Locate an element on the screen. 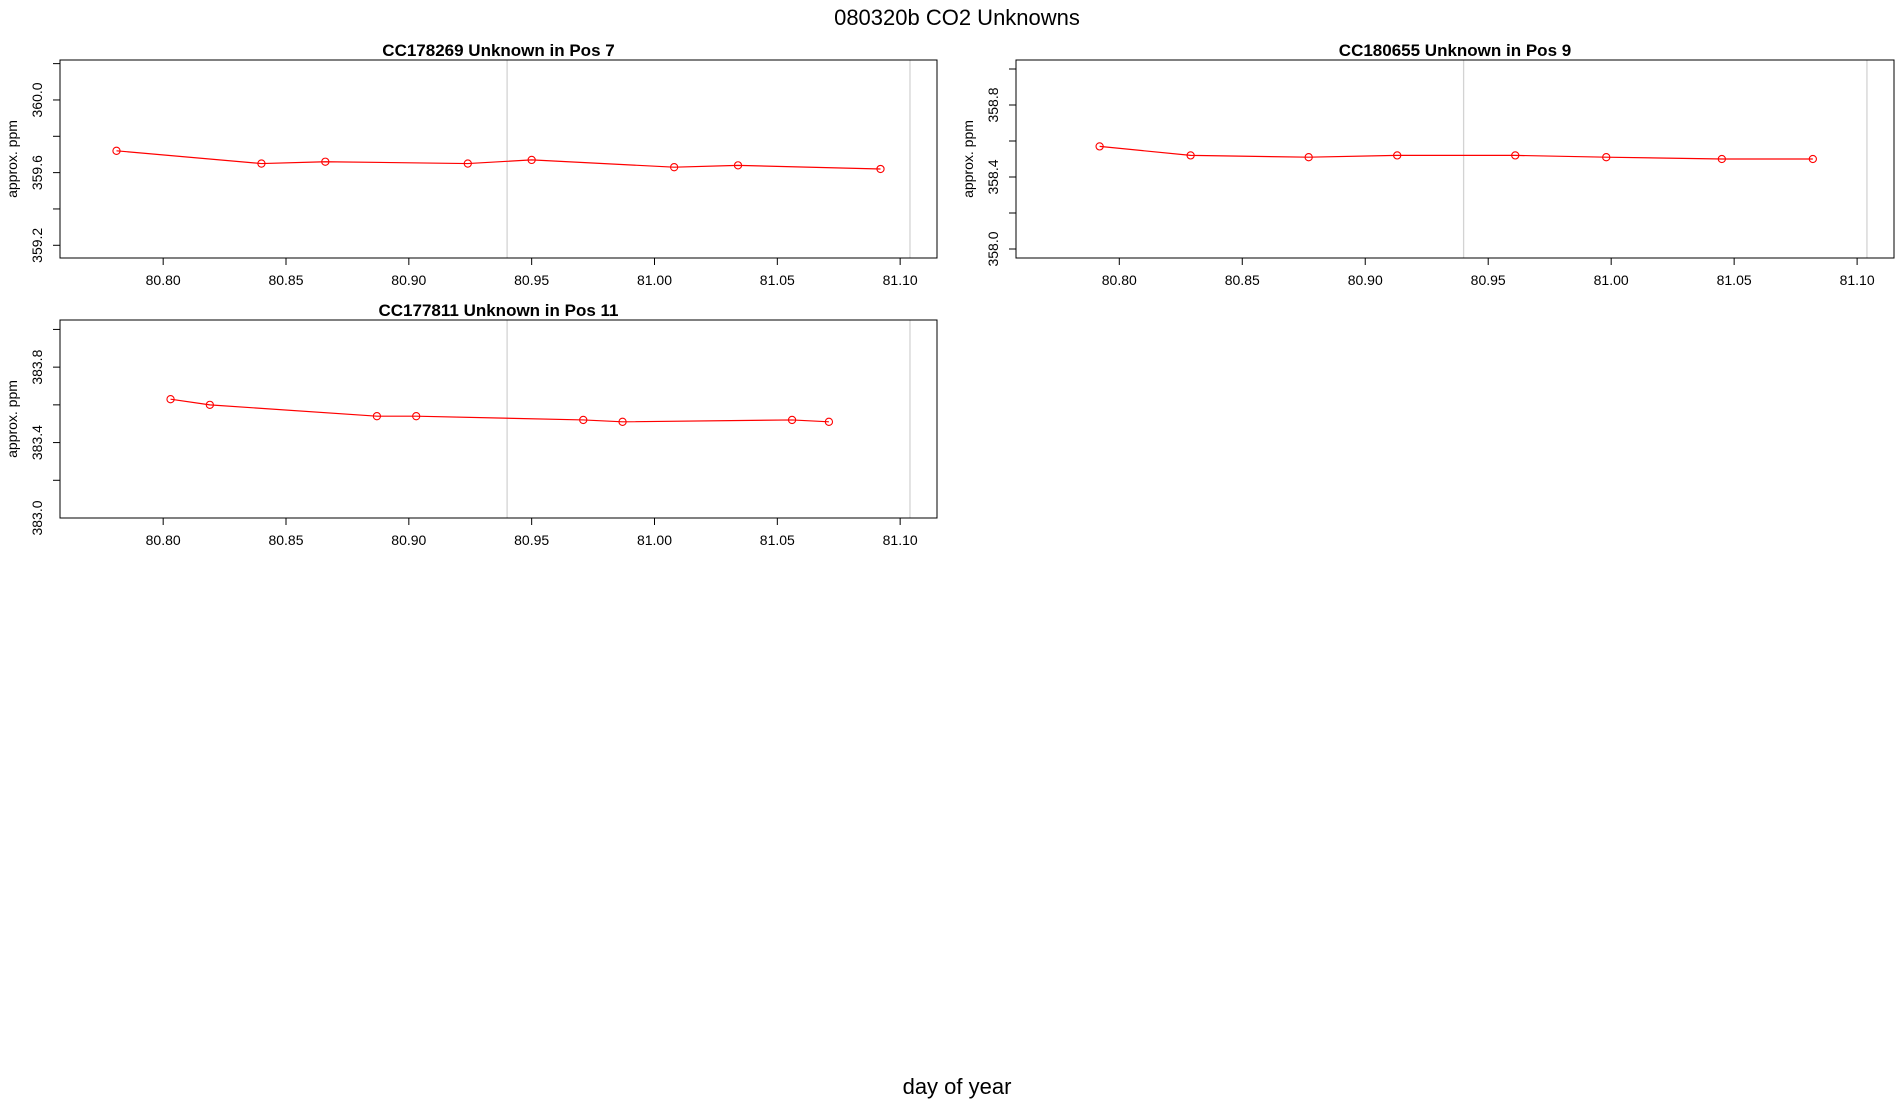 Image resolution: width=1900 pixels, height=1100 pixels. panel-1-xtick-label-4: 80.95 is located at coordinates (531, 280).